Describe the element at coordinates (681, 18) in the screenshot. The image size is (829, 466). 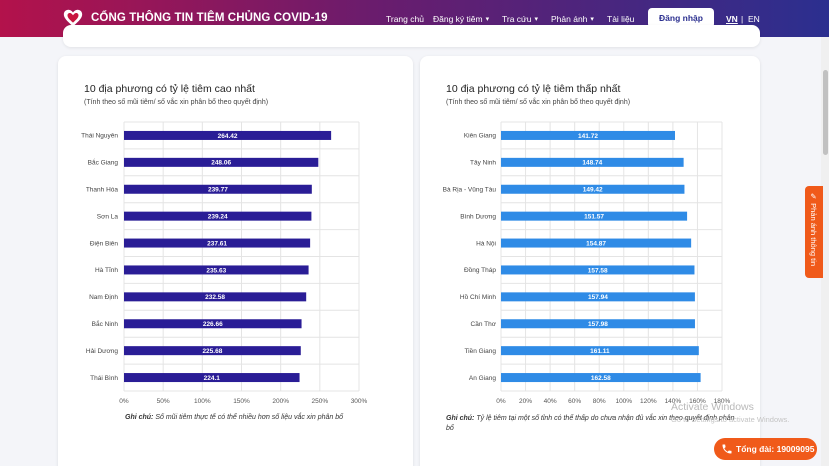
I see `login-button: Đăng nhập` at that location.